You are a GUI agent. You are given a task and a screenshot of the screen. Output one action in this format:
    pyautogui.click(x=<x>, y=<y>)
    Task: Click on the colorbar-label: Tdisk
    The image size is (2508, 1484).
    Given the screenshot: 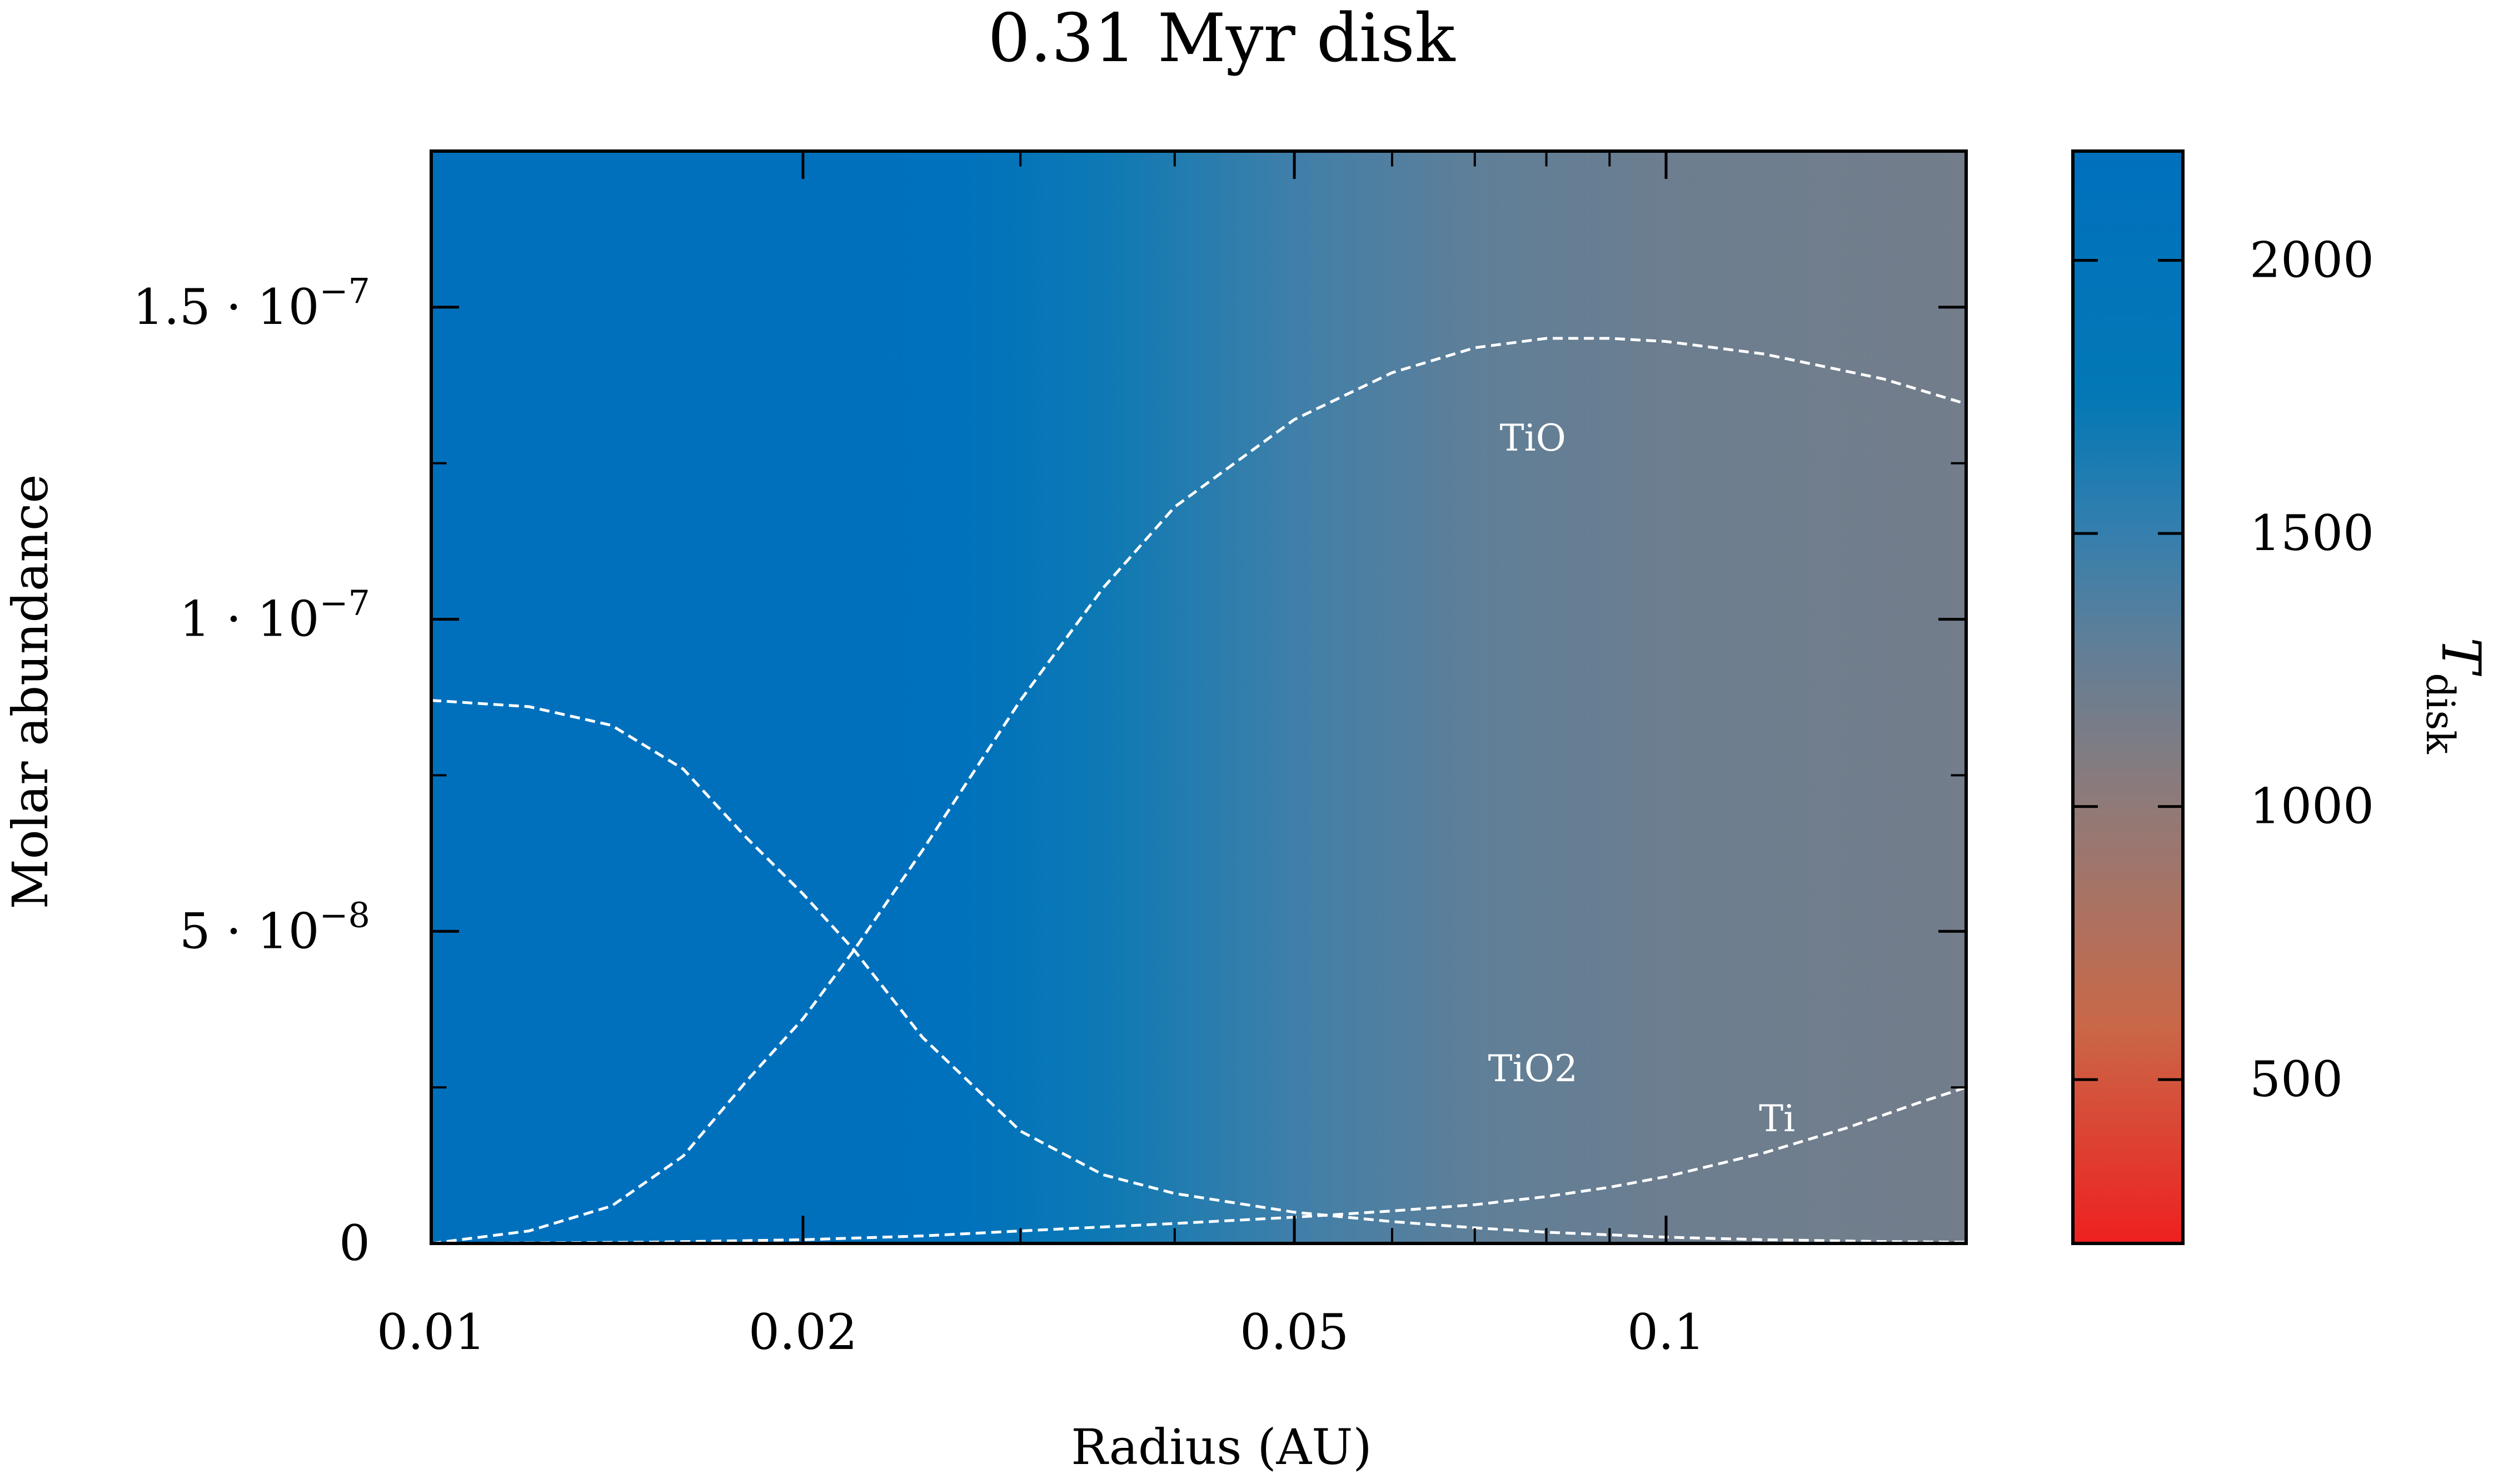 What is the action you would take?
    pyautogui.click(x=2454, y=695)
    